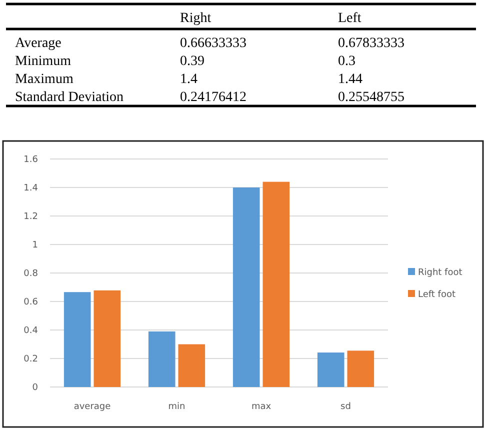  Describe the element at coordinates (31, 359) in the screenshot. I see `y-tick-label: 0.2` at that location.